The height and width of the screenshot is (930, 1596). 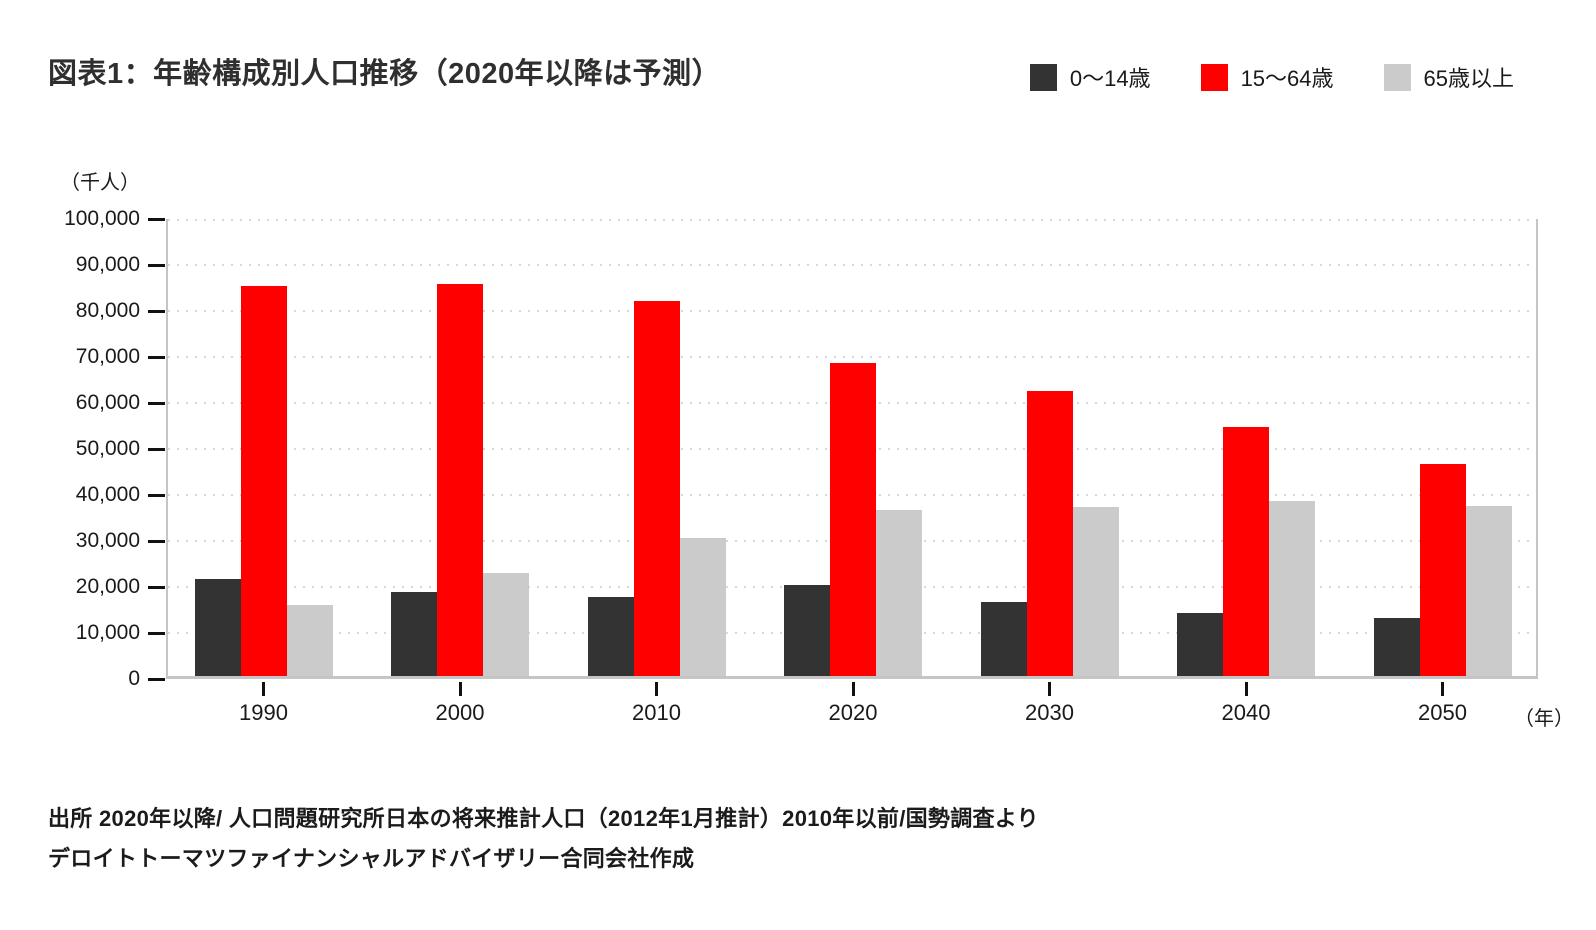 What do you see at coordinates (263, 712) in the screenshot?
I see `x-tick-label-1990: 1990` at bounding box center [263, 712].